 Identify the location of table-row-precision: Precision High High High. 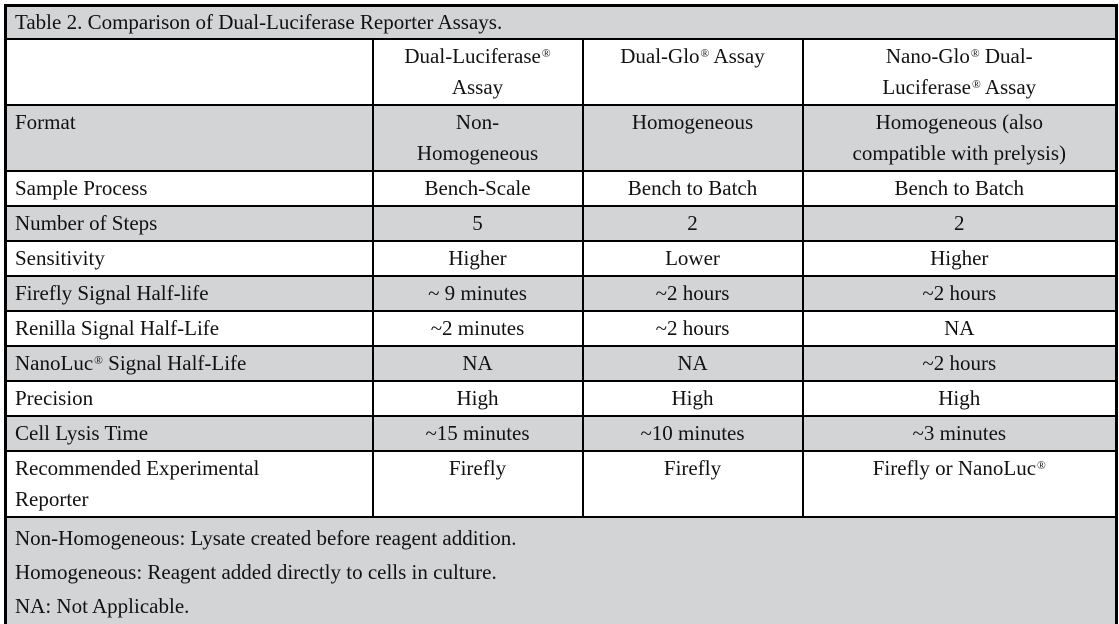
(561, 398).